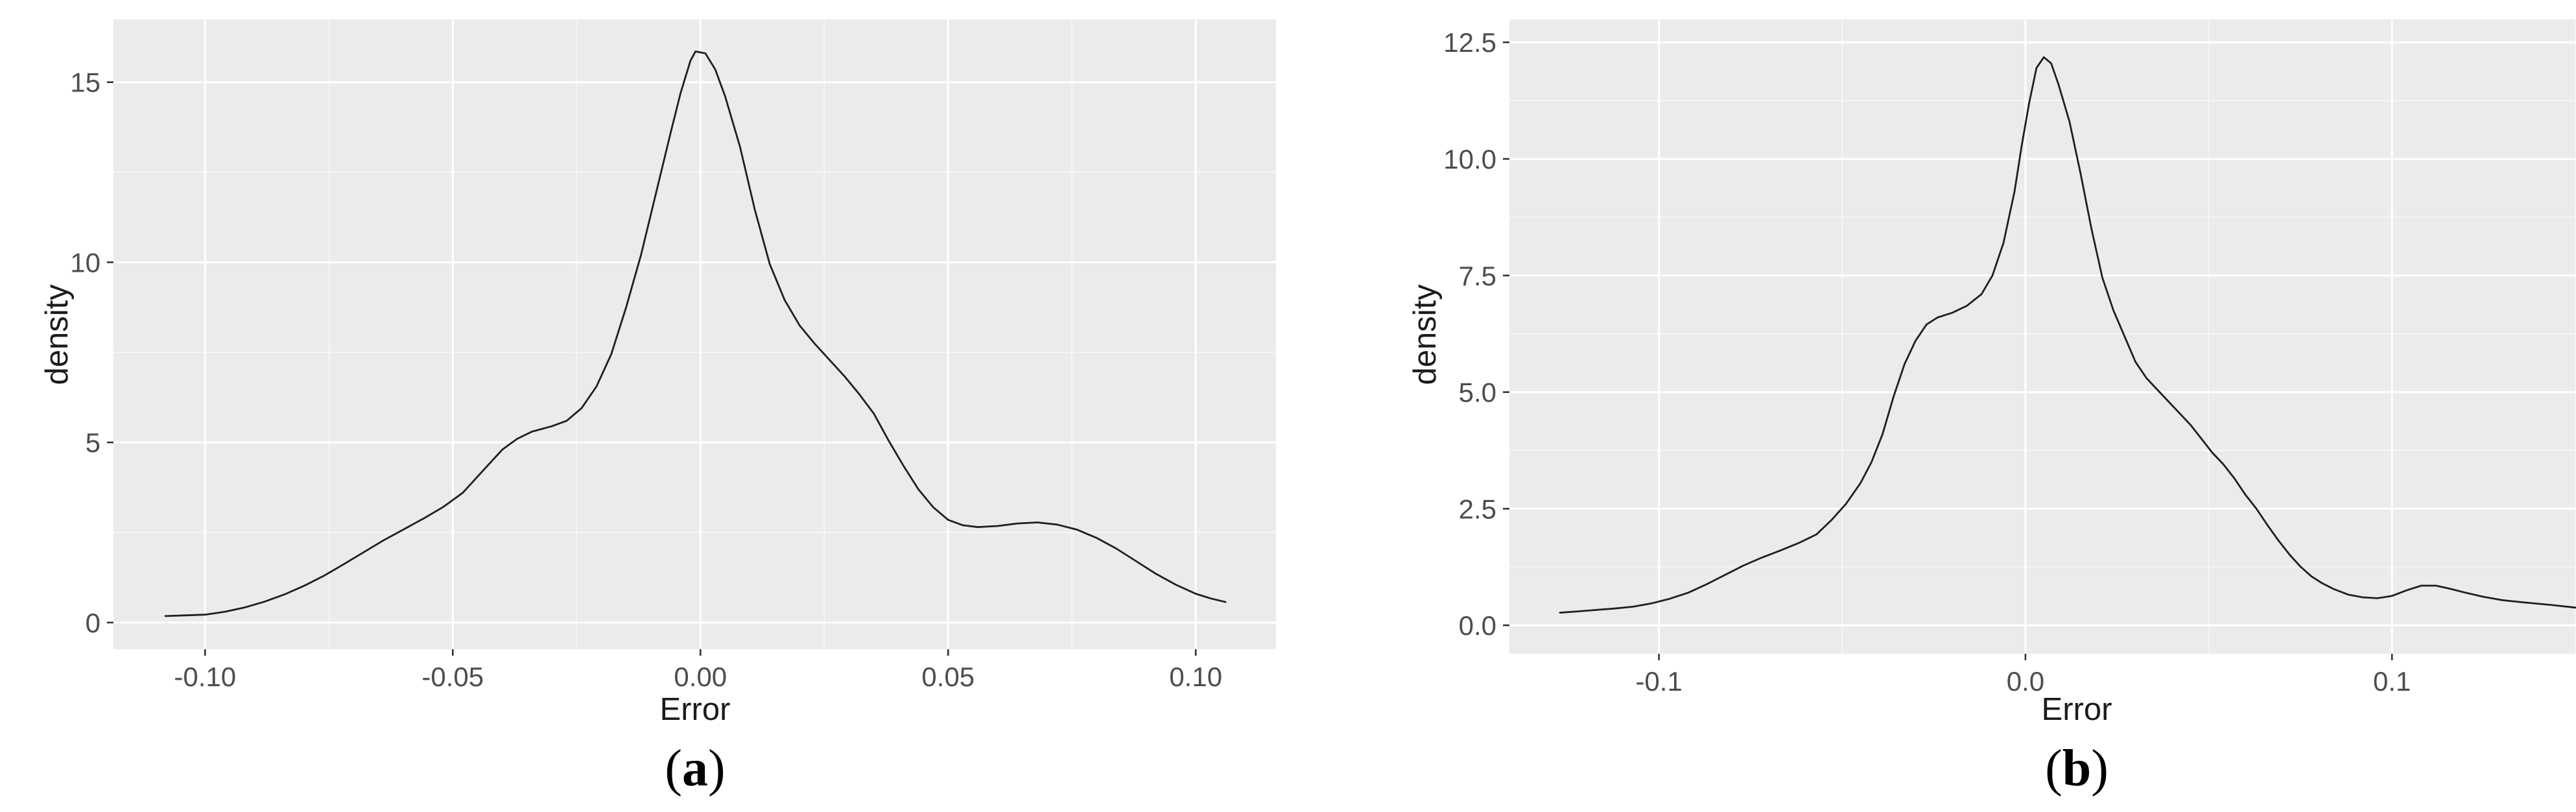 The width and height of the screenshot is (2576, 812). I want to click on x-tick-labels: -0.10 -0.05 0.00 0.05 0.10, so click(698, 677).